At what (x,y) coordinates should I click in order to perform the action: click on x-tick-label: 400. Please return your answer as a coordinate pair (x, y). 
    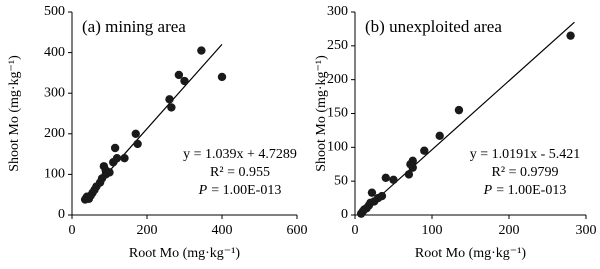
    Looking at the image, I should click on (222, 230).